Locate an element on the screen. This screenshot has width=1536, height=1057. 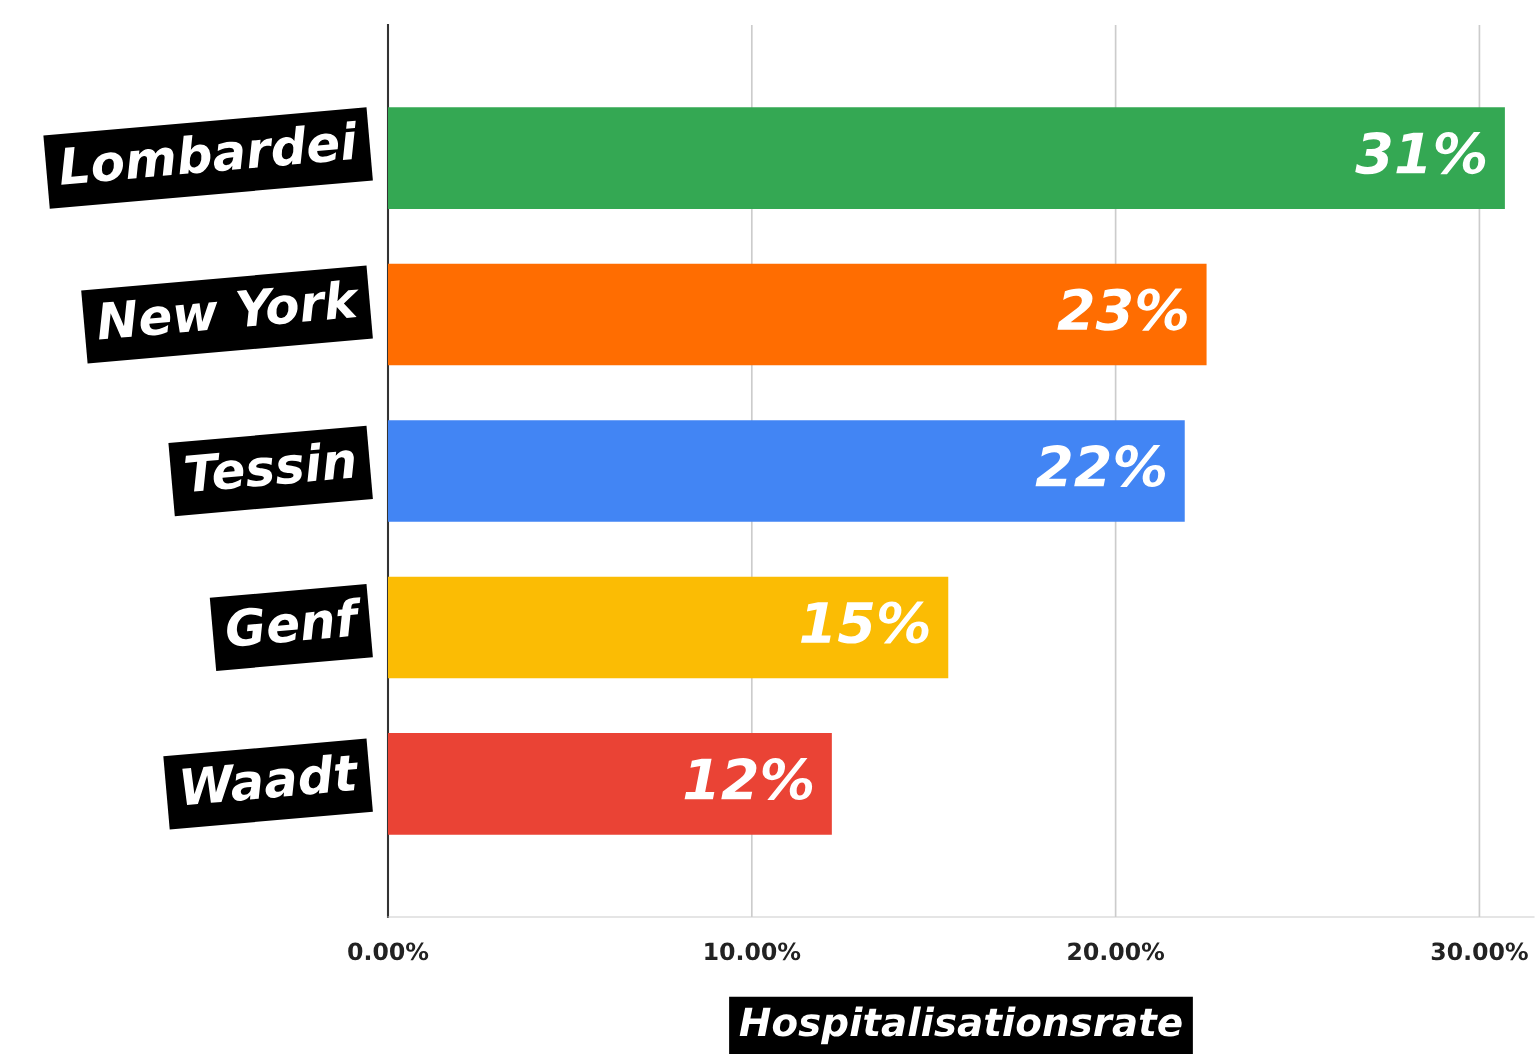
x-tick-label: 20.00% is located at coordinates (1116, 951).